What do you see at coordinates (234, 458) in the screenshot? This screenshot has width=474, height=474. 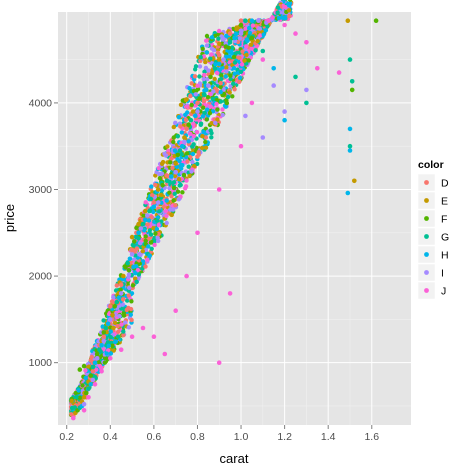 I see `x-axis-title: carat` at bounding box center [234, 458].